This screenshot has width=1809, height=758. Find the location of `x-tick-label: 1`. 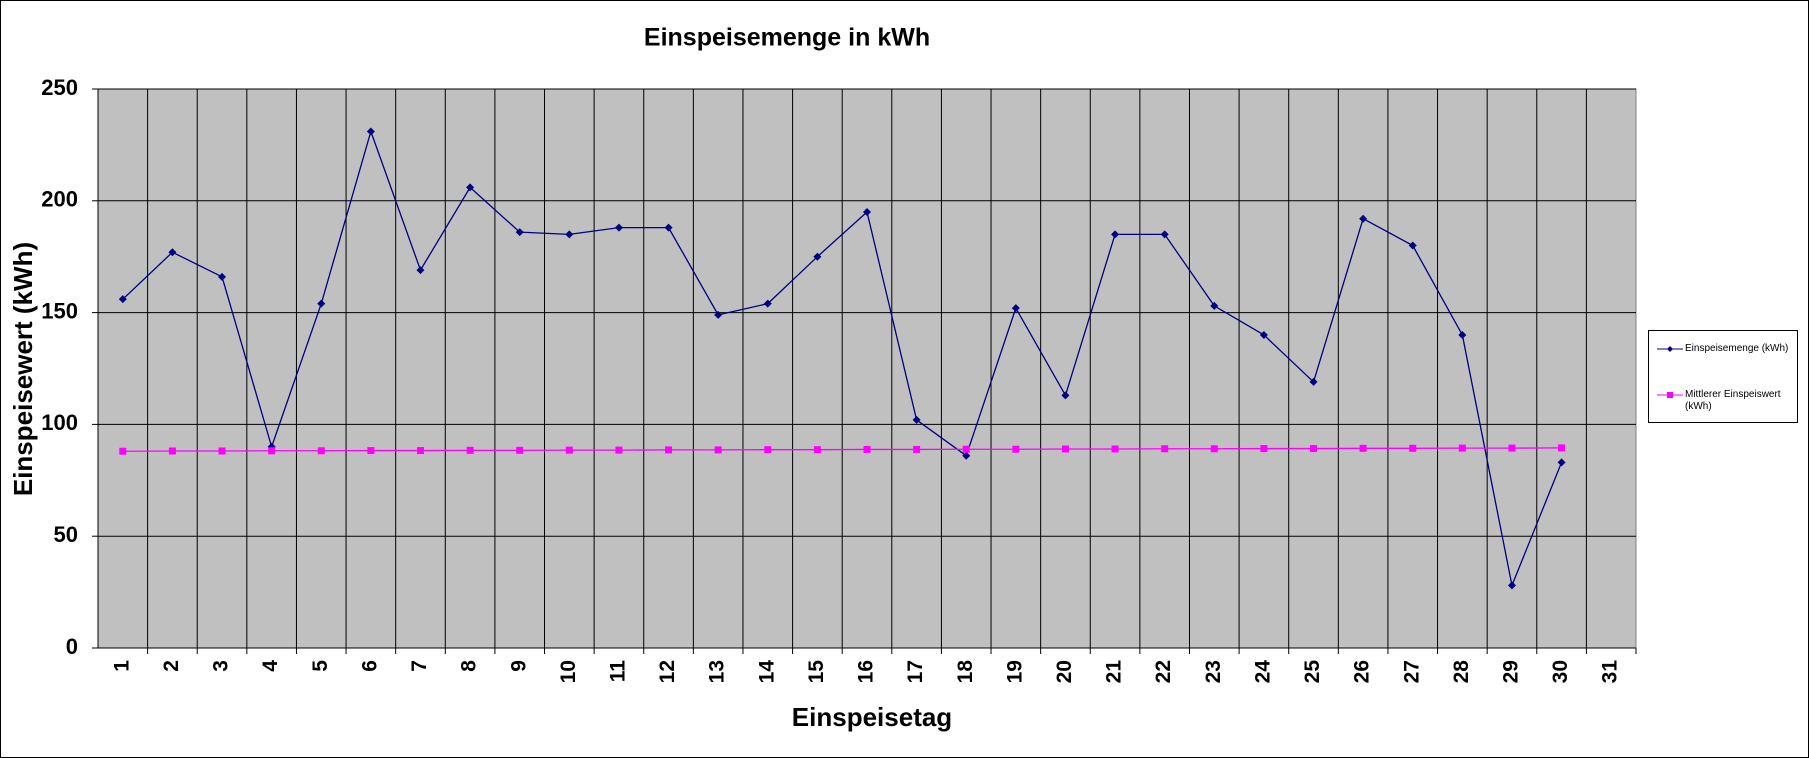

x-tick-label: 1 is located at coordinates (121, 666).